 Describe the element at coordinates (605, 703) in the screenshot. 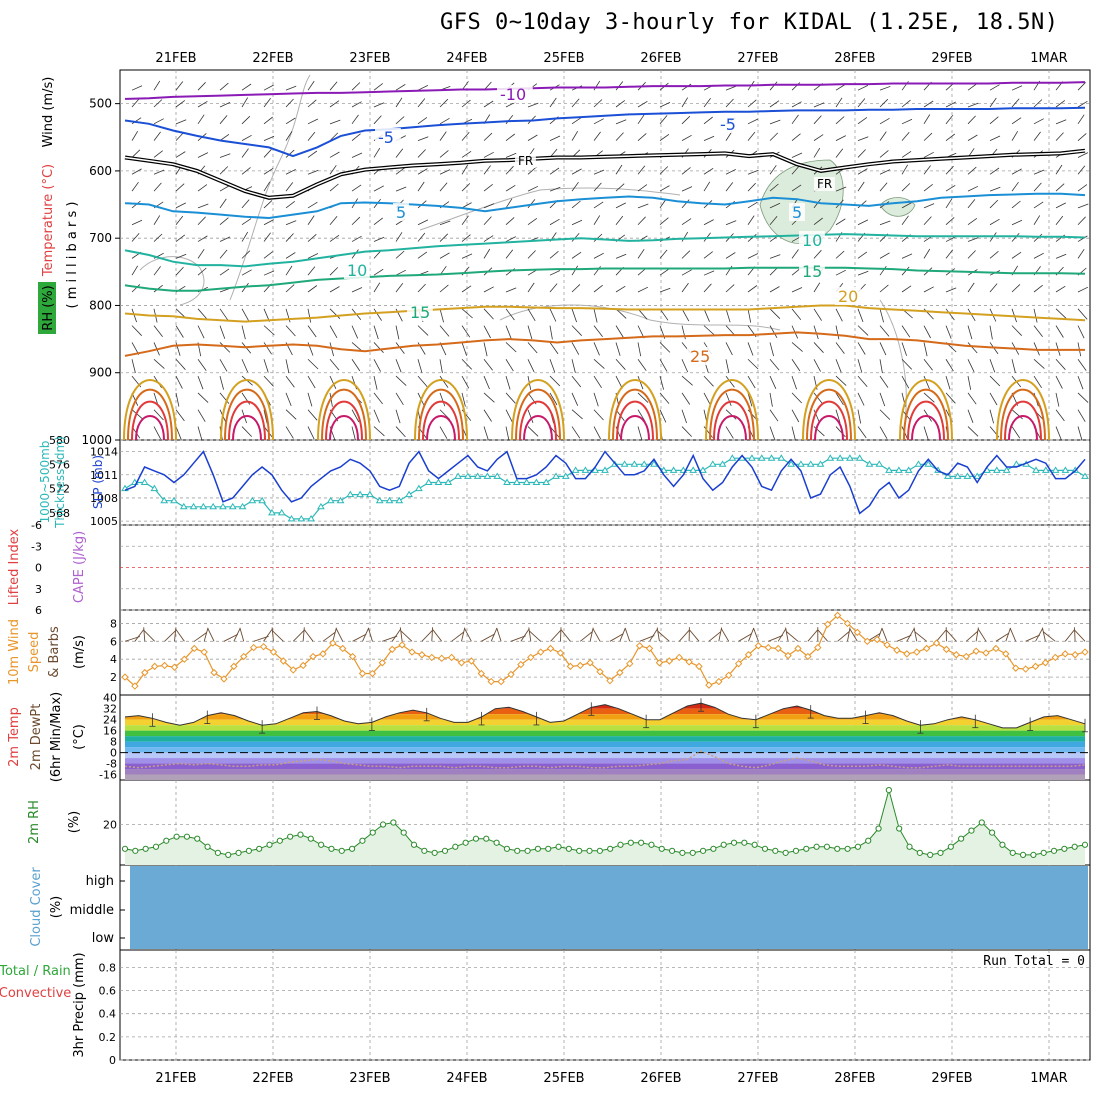

I see `temp-color-band` at that location.